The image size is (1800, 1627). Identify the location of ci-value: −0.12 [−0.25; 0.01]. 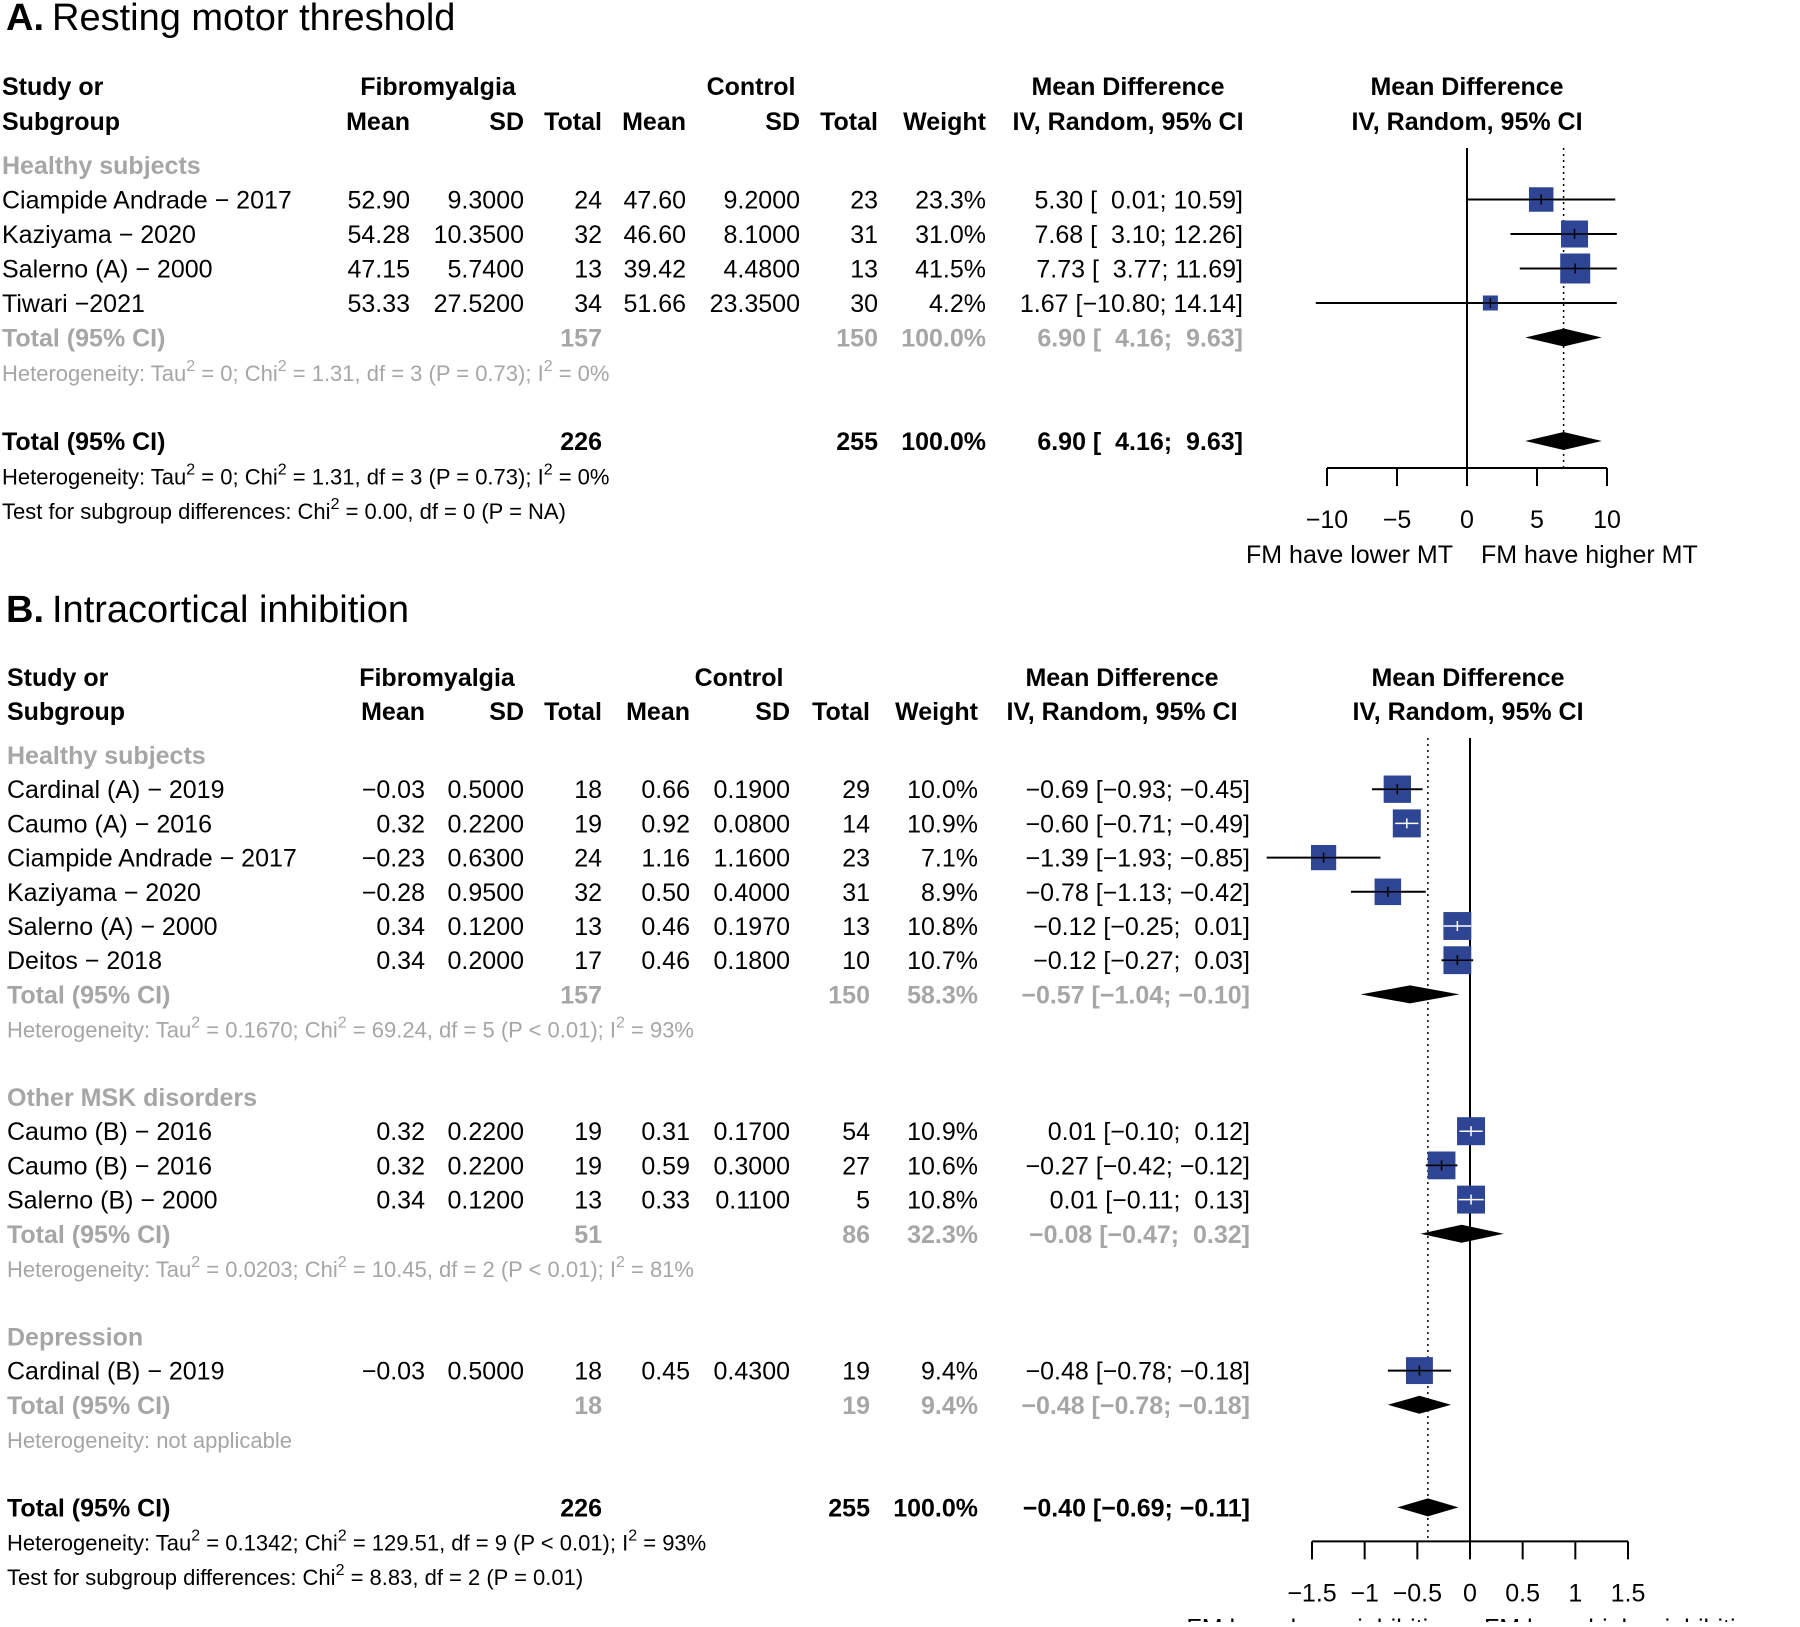
(1141, 927).